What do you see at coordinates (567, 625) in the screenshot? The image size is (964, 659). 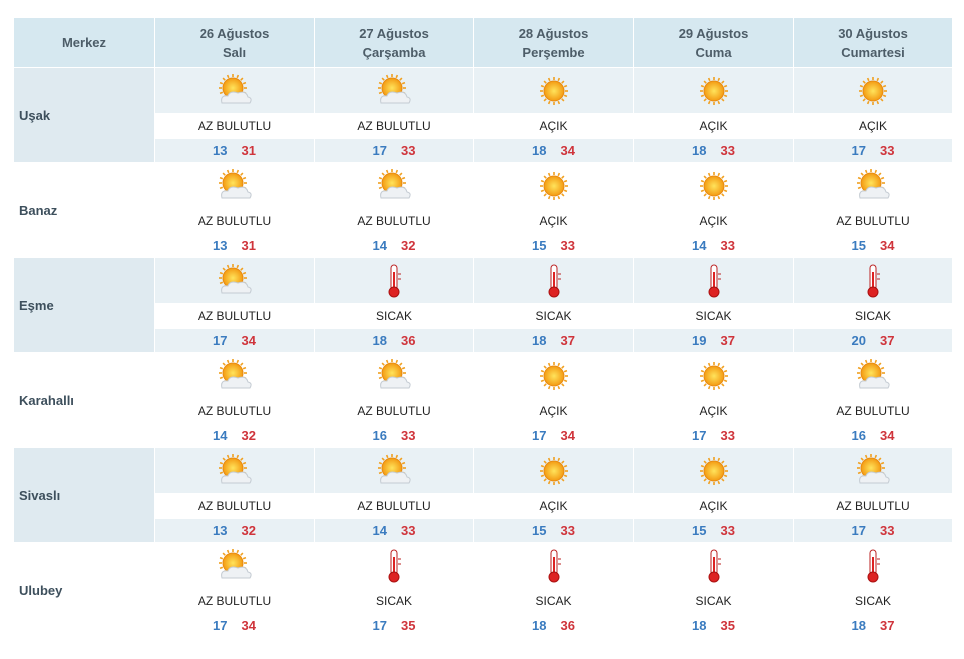 I see `high-temp: 36` at bounding box center [567, 625].